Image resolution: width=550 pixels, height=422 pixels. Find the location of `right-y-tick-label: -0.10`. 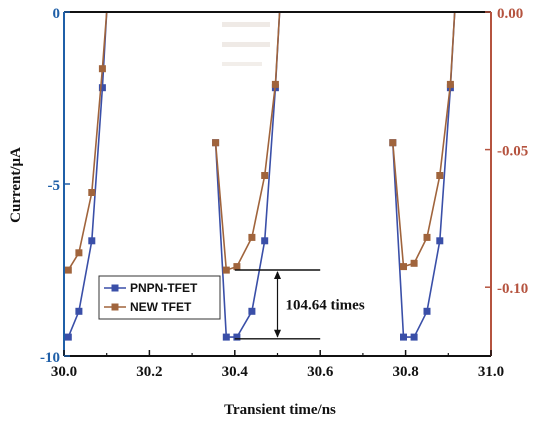

right-y-tick-label: -0.10 is located at coordinates (512, 289).